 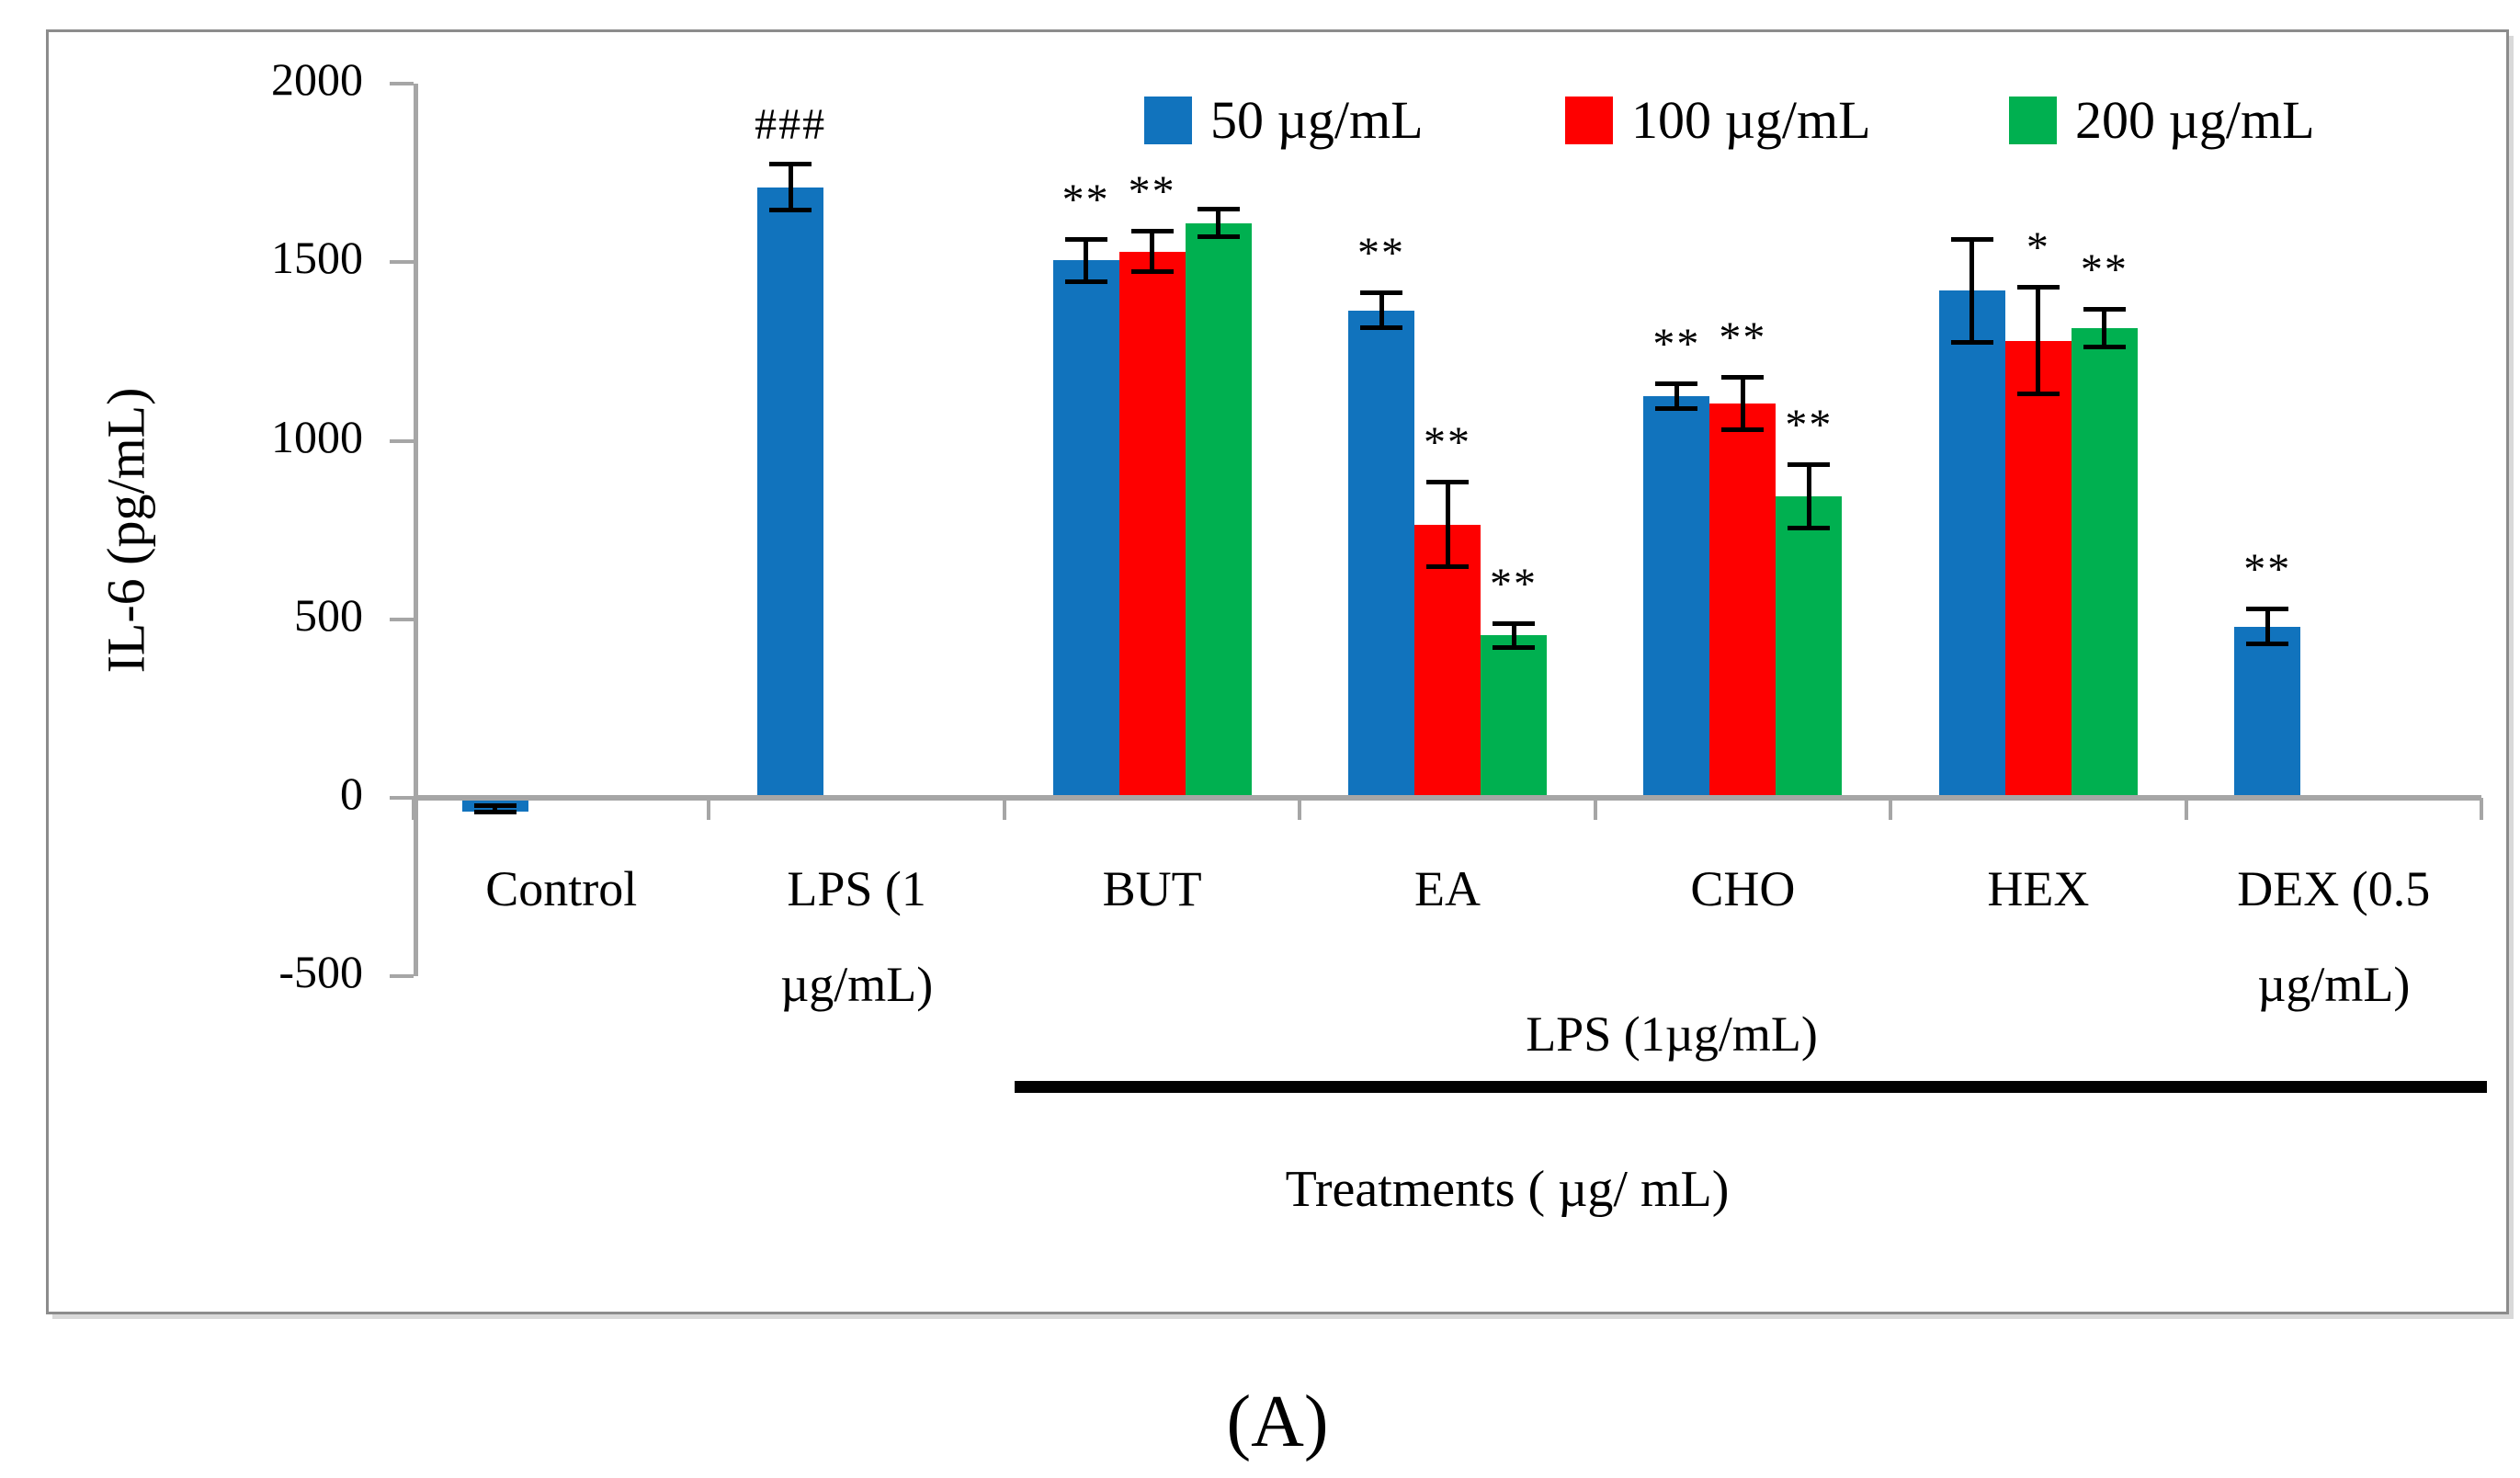 I want to click on legend-item: 50 µg/mL, so click(x=1284, y=120).